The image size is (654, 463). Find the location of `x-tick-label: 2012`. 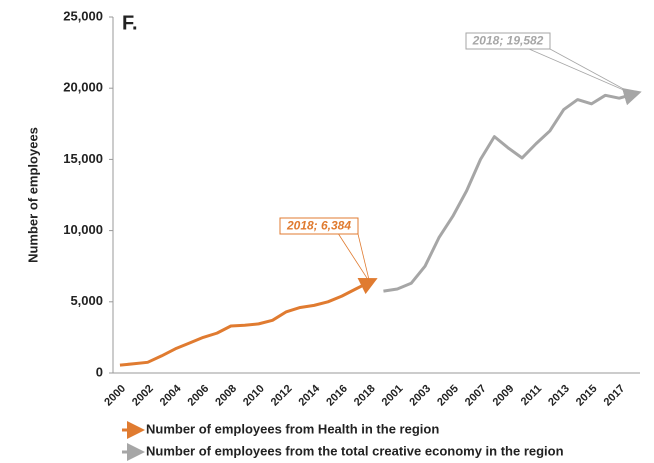

x-tick-label: 2012 is located at coordinates (282, 396).